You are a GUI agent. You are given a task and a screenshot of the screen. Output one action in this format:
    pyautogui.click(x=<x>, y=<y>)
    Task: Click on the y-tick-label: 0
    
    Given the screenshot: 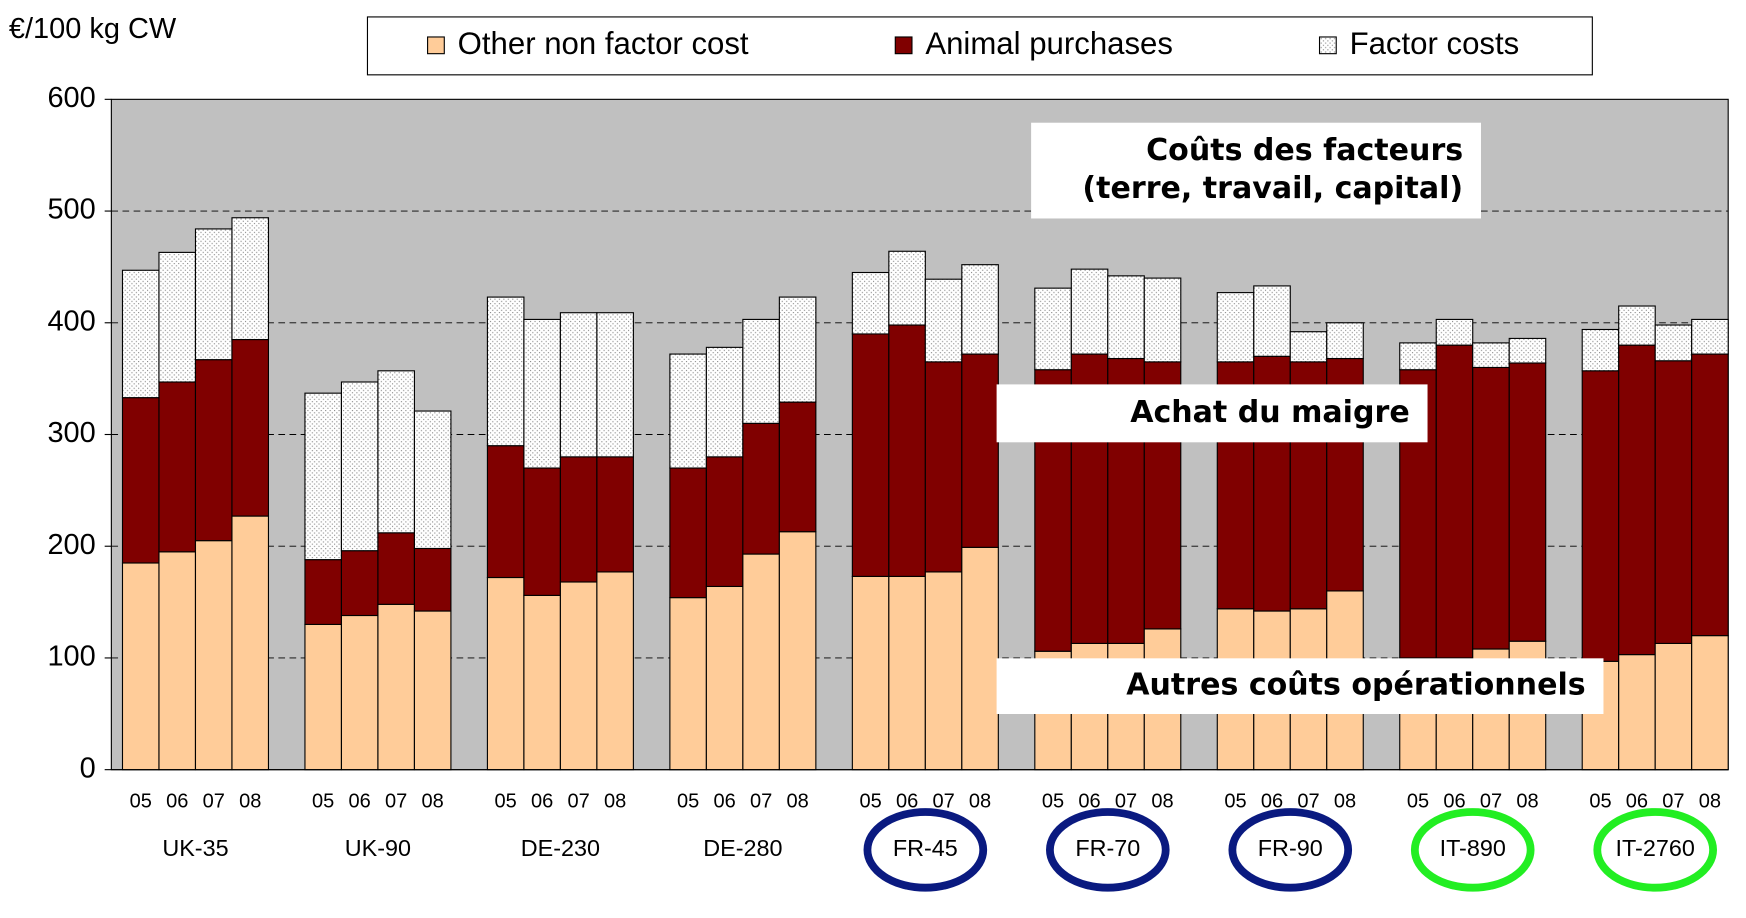 What is the action you would take?
    pyautogui.click(x=88, y=768)
    